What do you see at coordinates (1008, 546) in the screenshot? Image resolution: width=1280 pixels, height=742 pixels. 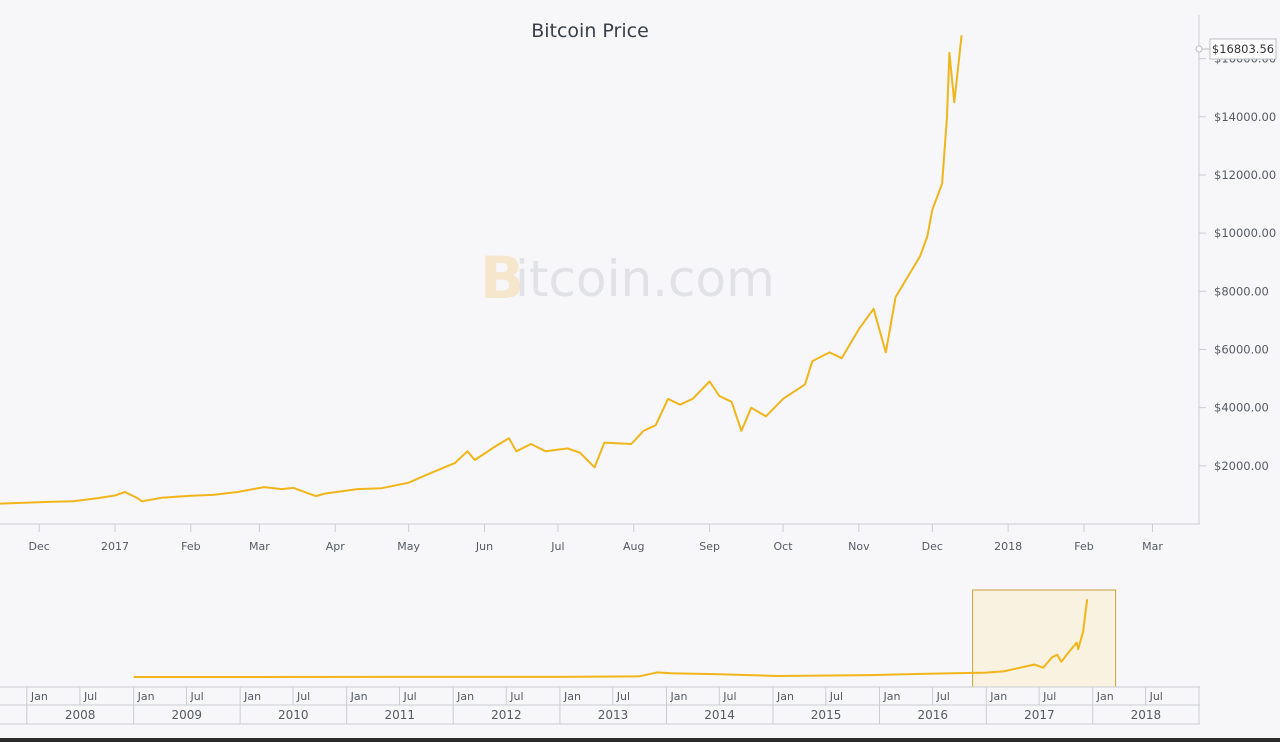 I see `x-tick-label: 2018` at bounding box center [1008, 546].